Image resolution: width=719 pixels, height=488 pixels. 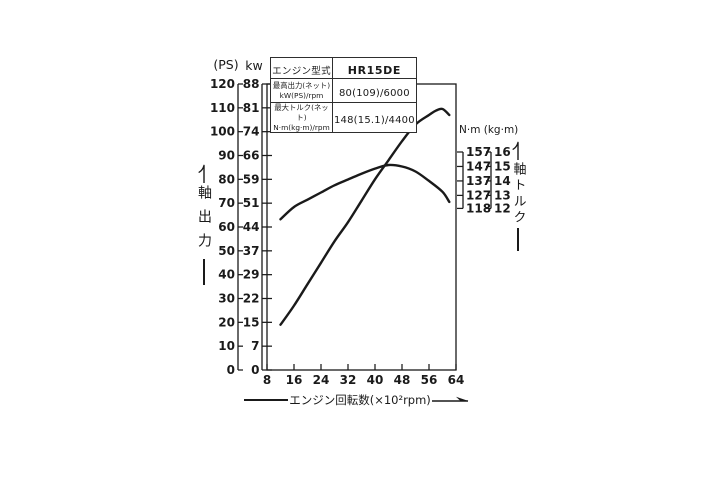 What do you see at coordinates (489, 130) in the screenshot?
I see `right-axis-unit-header: N·m (kg·m)` at bounding box center [489, 130].